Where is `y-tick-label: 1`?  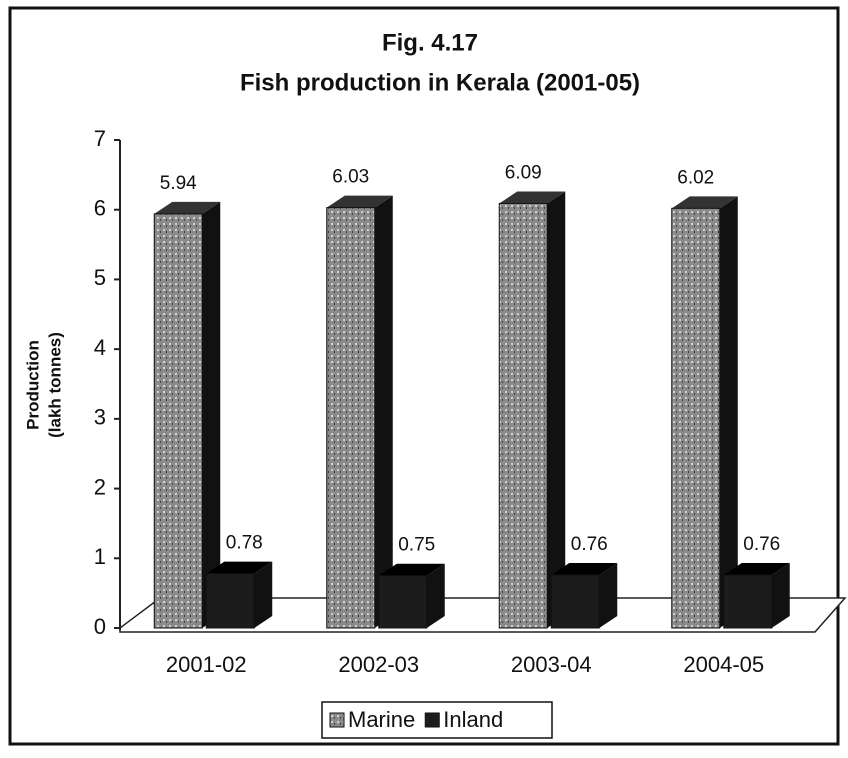 y-tick-label: 1 is located at coordinates (100, 556).